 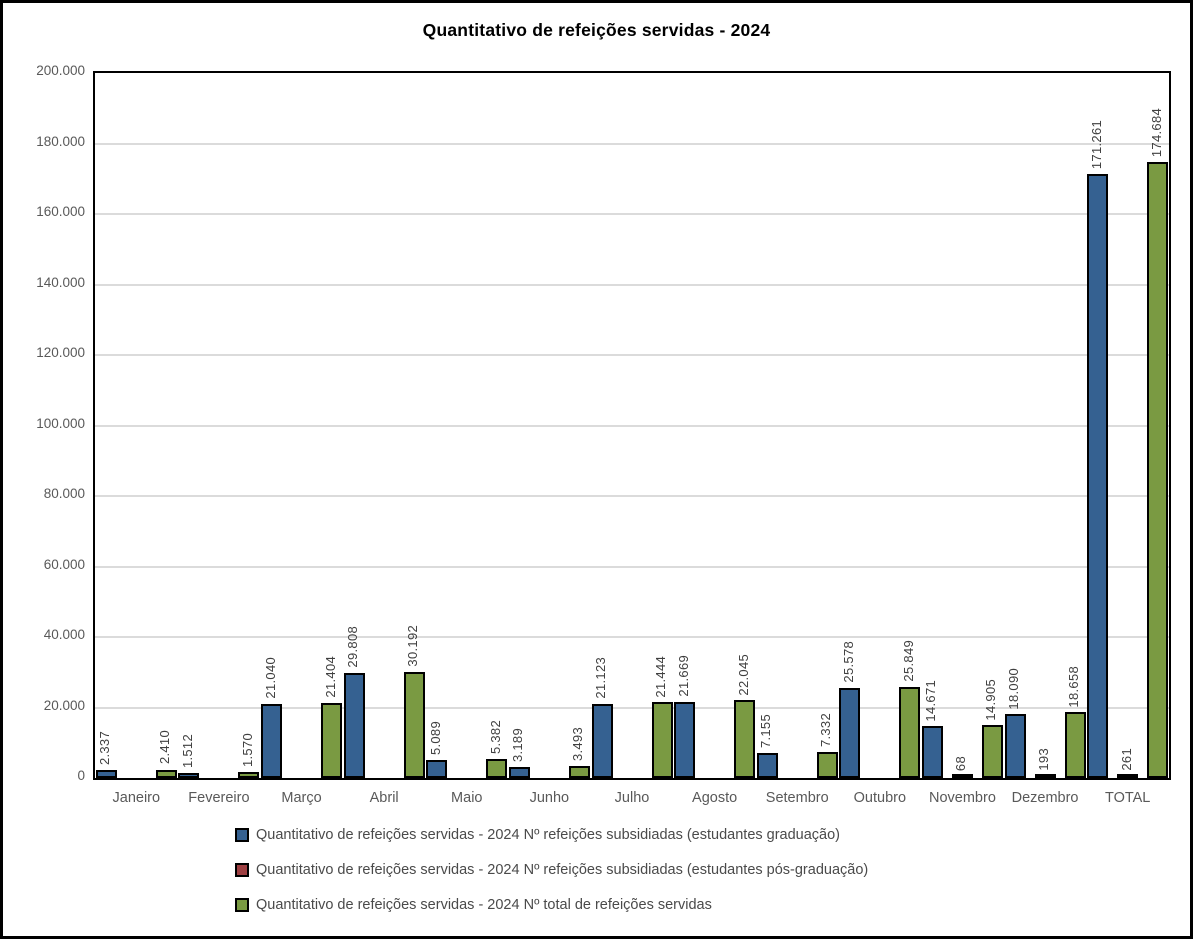 What do you see at coordinates (272, 740) in the screenshot?
I see `bar-Março-series1` at bounding box center [272, 740].